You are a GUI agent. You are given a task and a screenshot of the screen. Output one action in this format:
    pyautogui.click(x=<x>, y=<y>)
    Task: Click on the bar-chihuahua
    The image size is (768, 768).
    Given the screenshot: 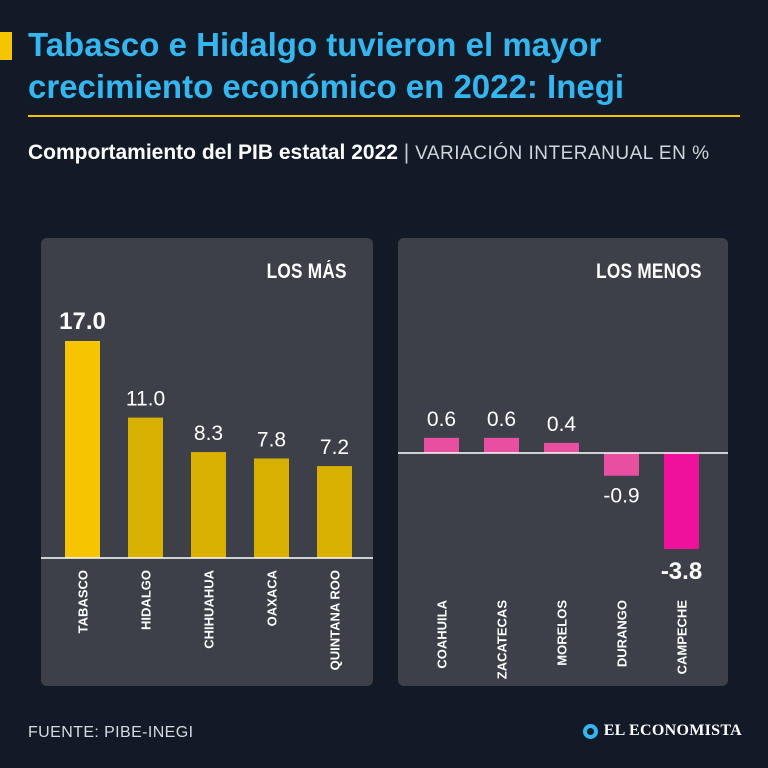 What is the action you would take?
    pyautogui.click(x=208, y=505)
    